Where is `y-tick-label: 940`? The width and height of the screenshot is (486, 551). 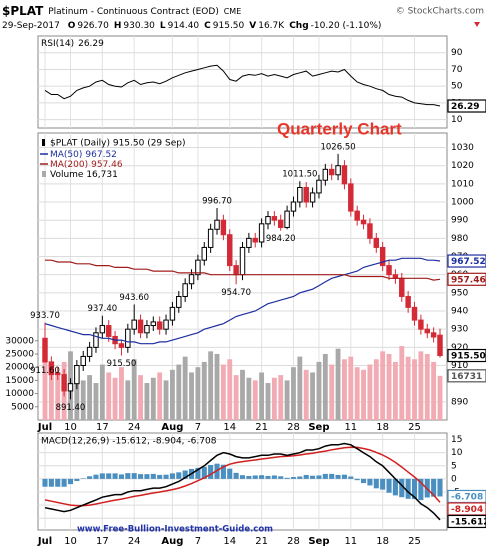 y-tick-label: 940 is located at coordinates (459, 312).